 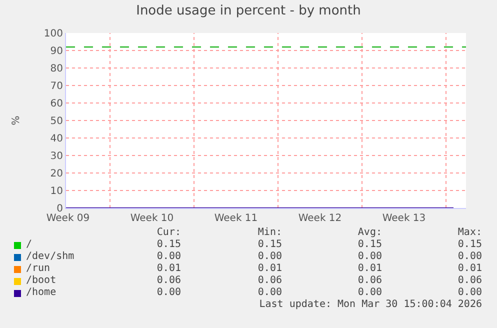 What do you see at coordinates (236, 218) in the screenshot?
I see `x-tick-label: Week 11` at bounding box center [236, 218].